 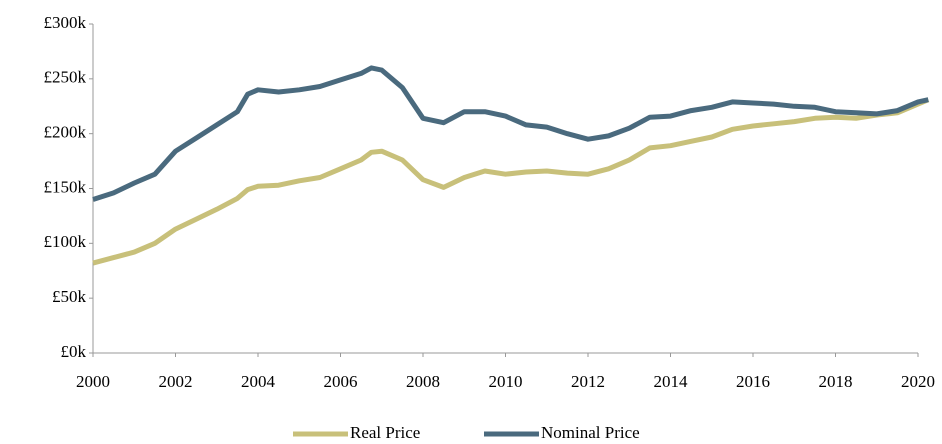 I want to click on legend-label: Real Price, so click(x=385, y=432).